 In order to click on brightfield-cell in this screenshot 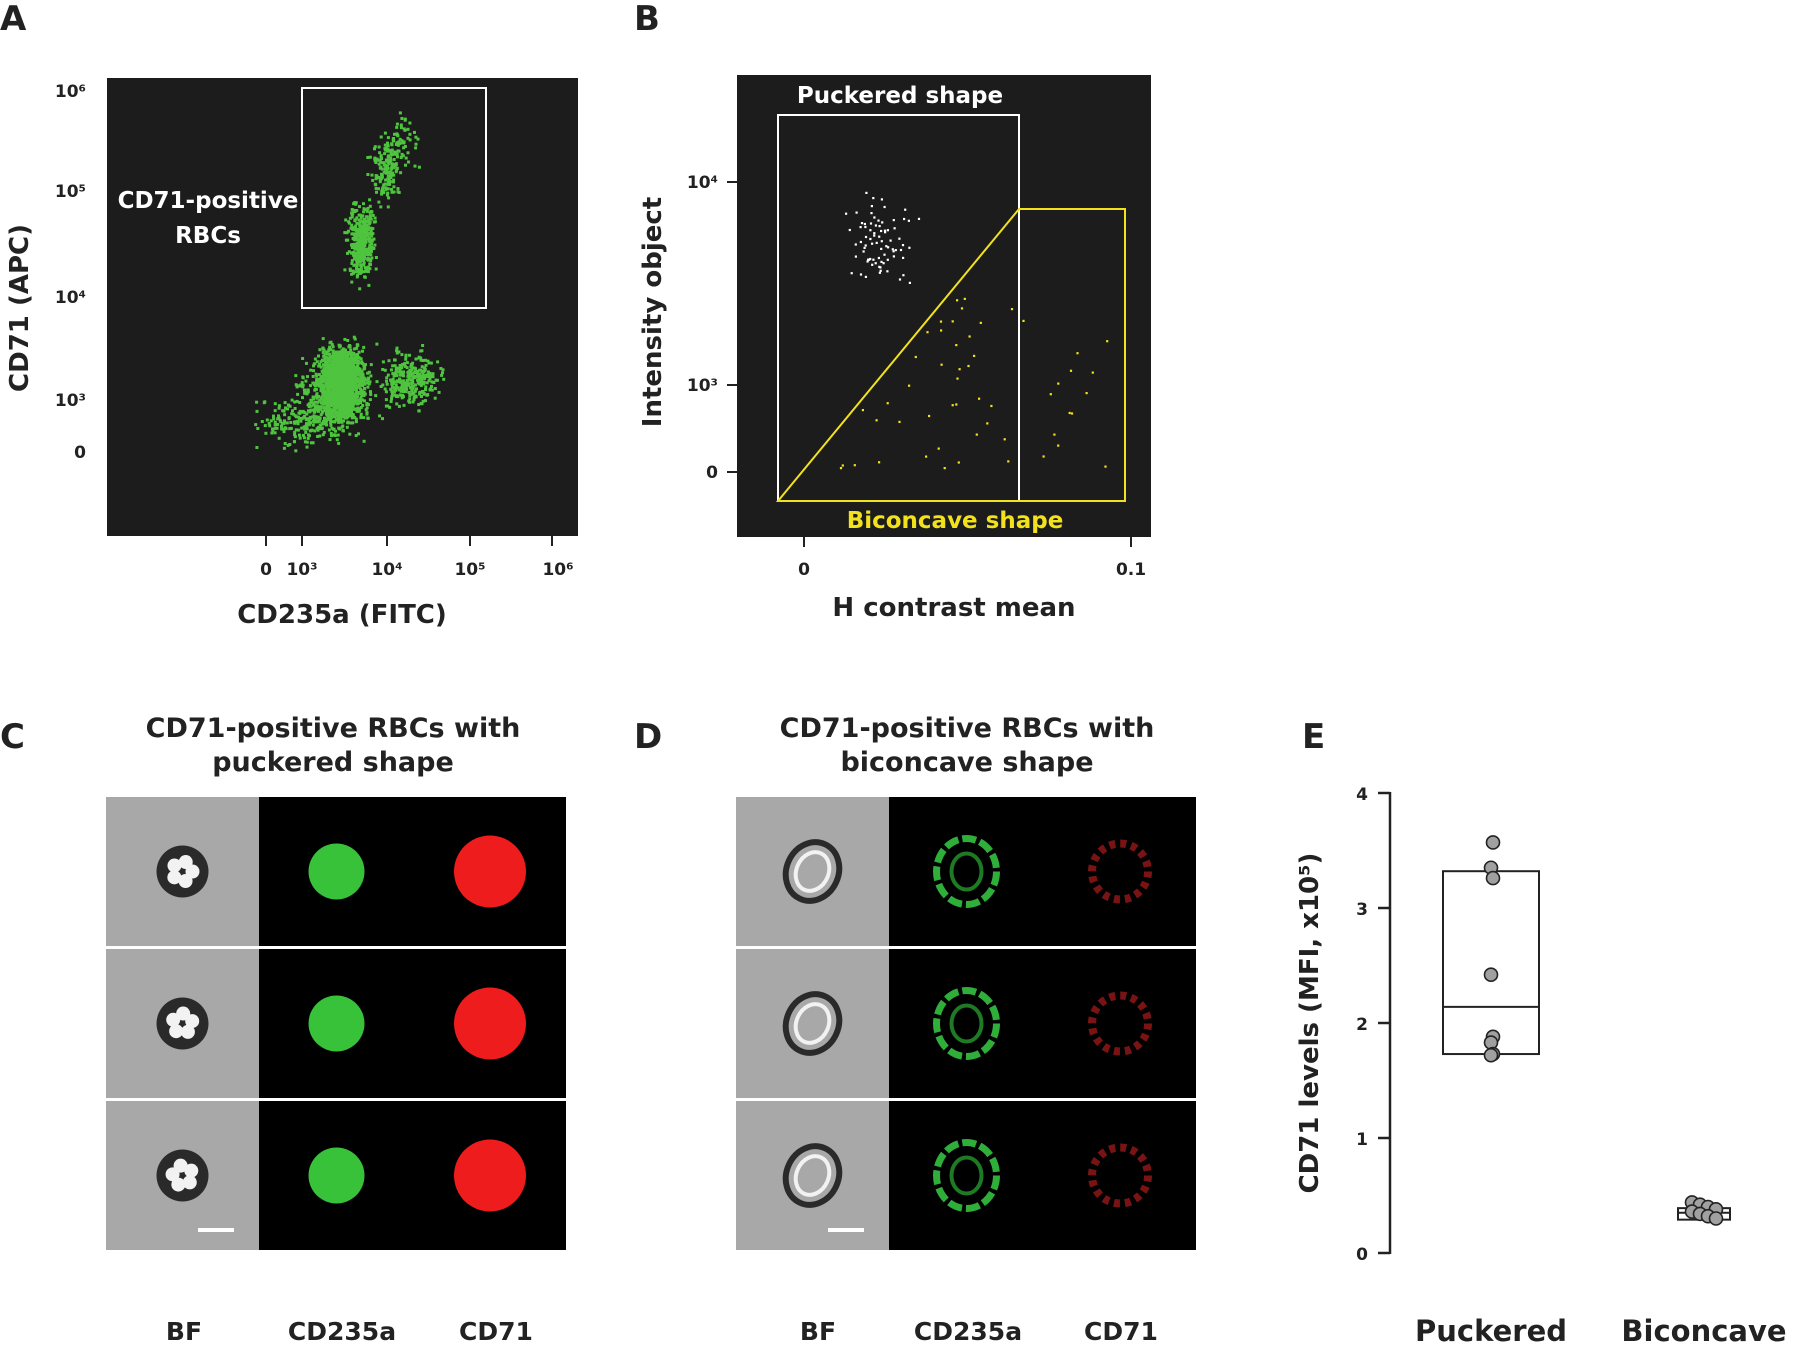, I will do `click(182, 1023)`.